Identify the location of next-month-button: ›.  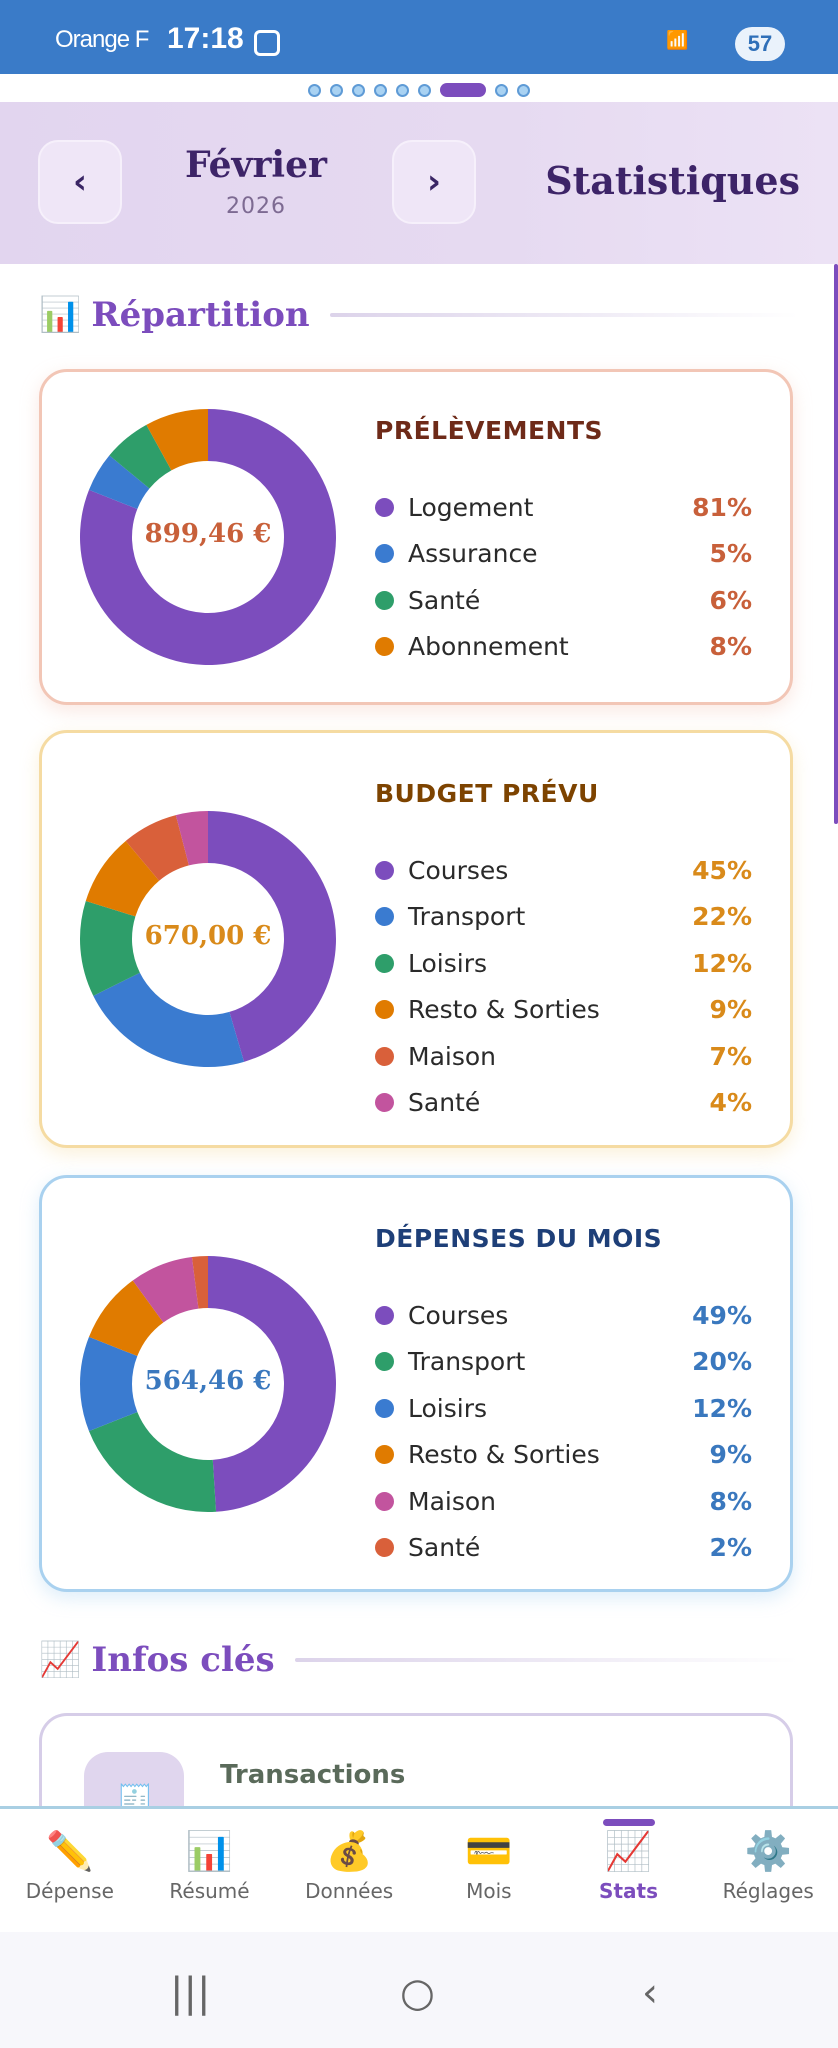
(434, 182).